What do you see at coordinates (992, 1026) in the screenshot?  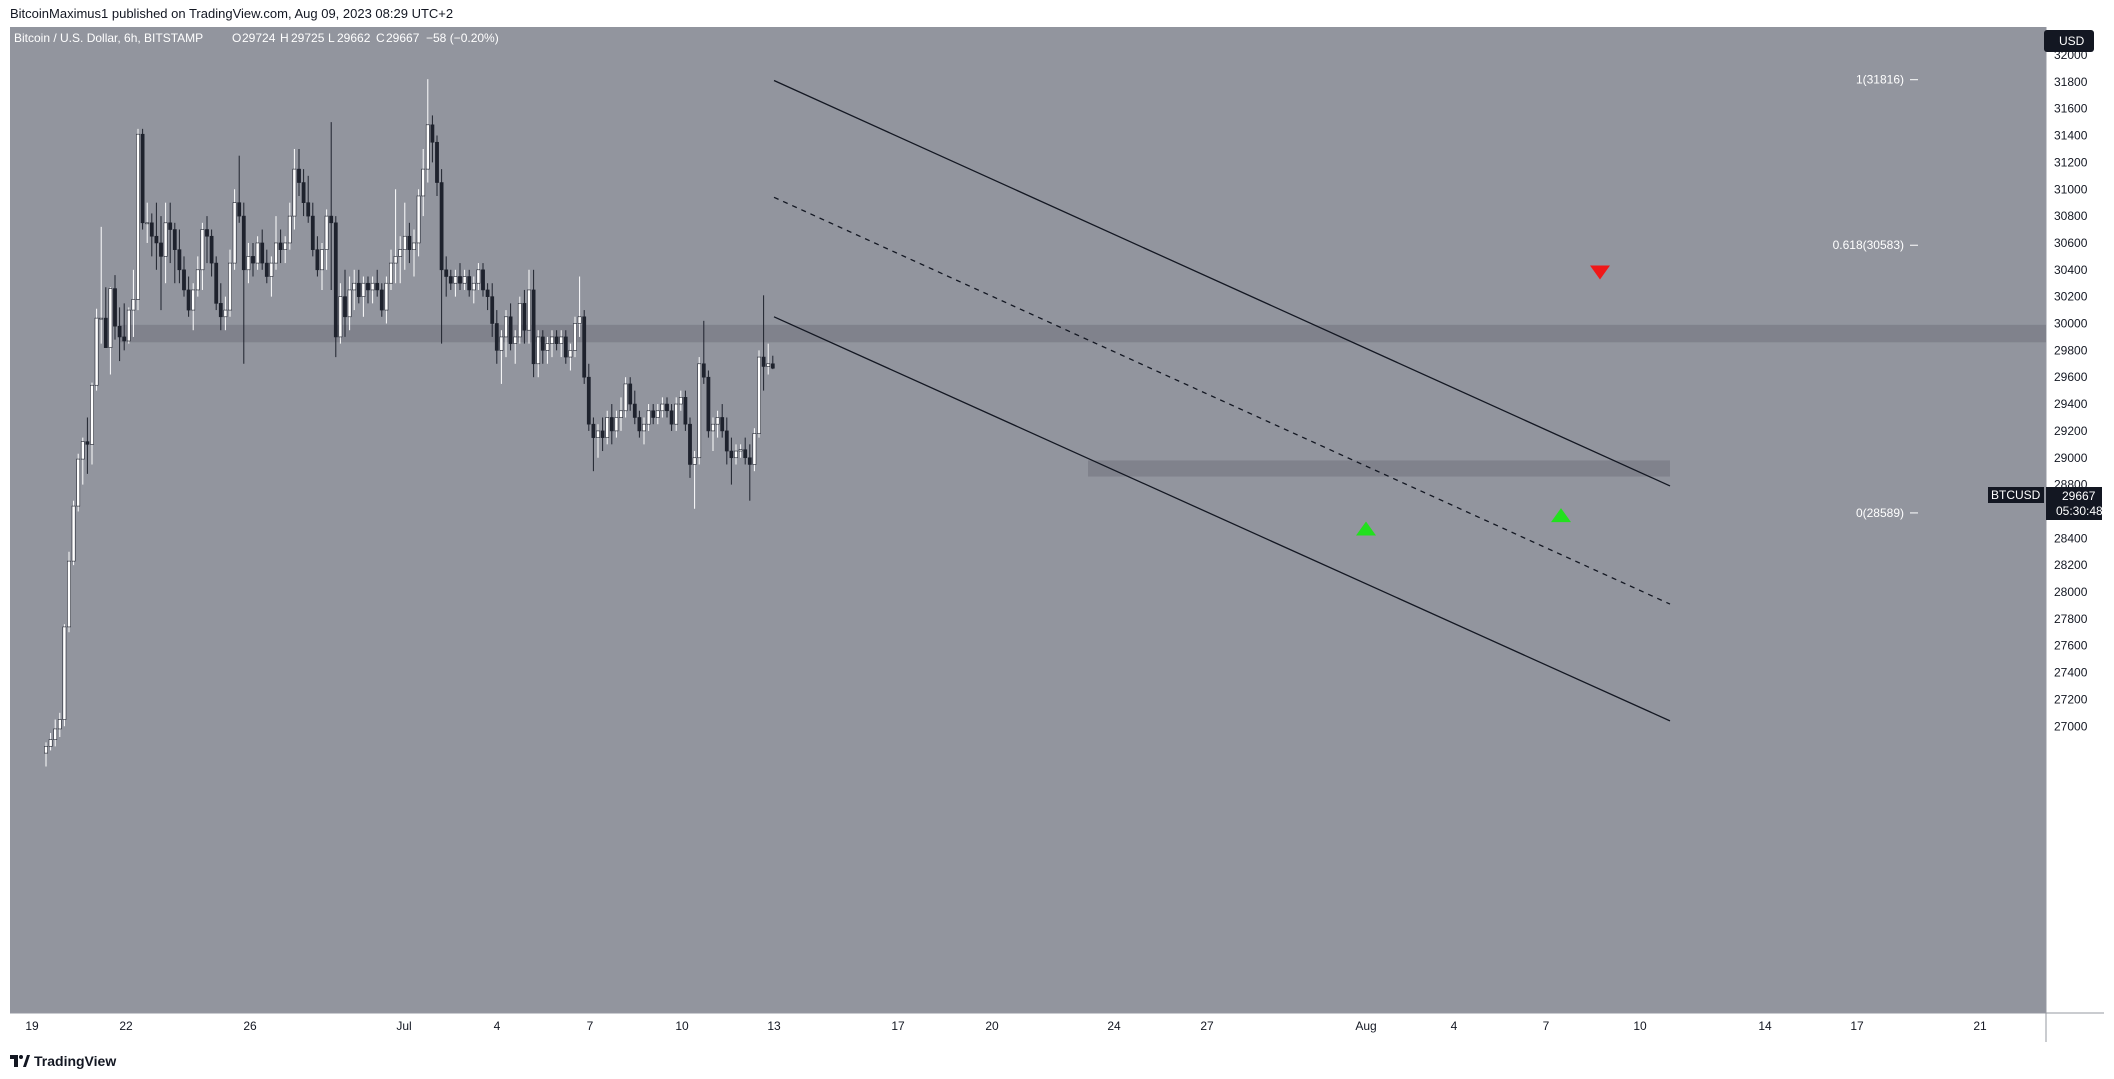 I see `time-tick-label: 20` at bounding box center [992, 1026].